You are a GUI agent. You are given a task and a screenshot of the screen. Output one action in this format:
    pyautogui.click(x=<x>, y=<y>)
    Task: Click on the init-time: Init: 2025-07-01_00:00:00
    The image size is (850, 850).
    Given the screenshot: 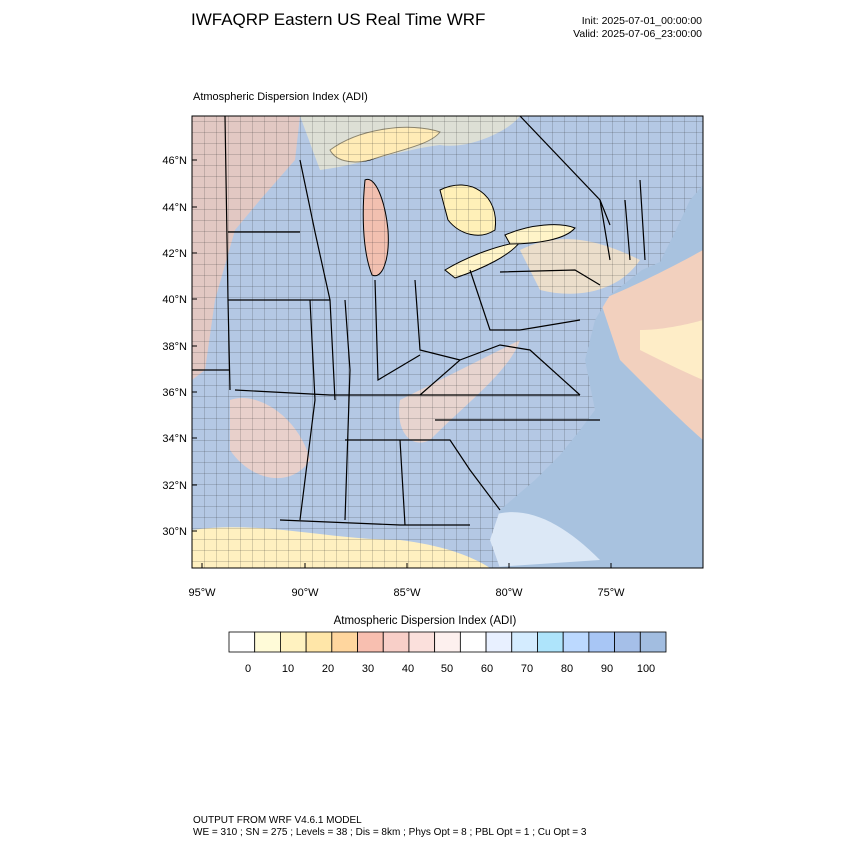 What is the action you would take?
    pyautogui.click(x=641, y=21)
    